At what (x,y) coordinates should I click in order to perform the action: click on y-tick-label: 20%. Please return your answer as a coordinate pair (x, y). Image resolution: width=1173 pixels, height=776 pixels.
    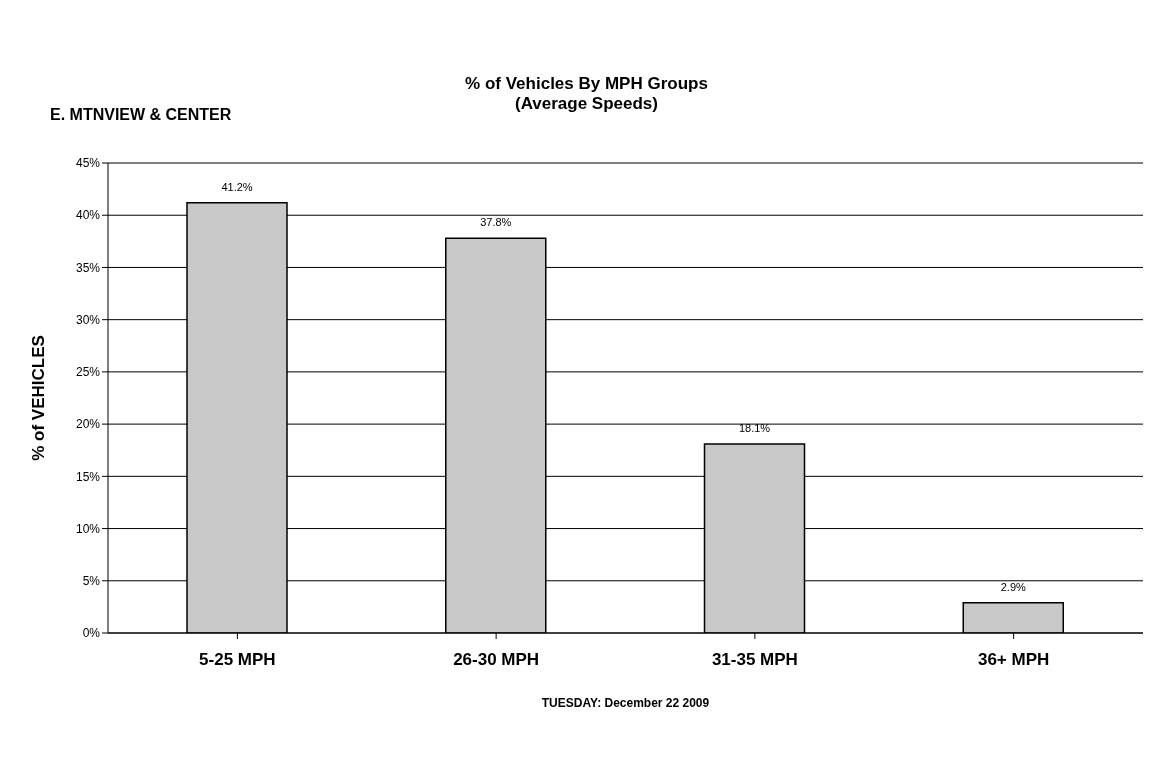
    Looking at the image, I should click on (88, 424).